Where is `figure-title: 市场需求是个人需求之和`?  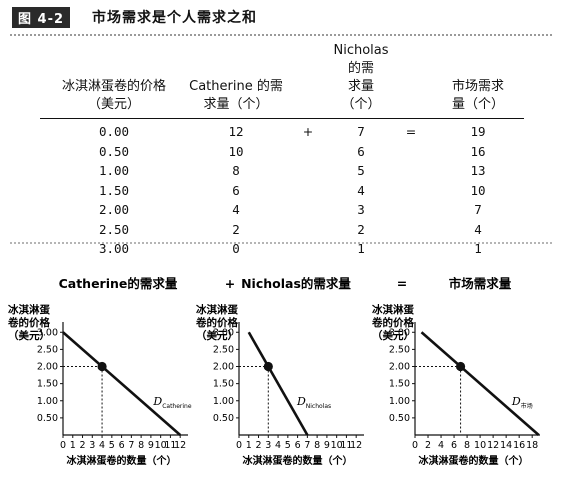
figure-title: 市场需求是个人需求之和 is located at coordinates (175, 18).